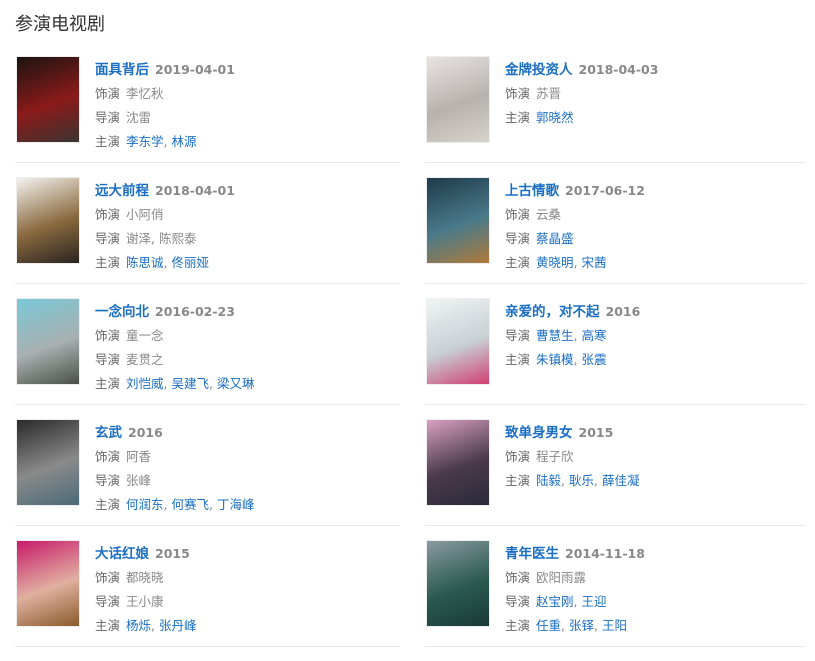  I want to click on person-link: 黄晓明, so click(555, 262).